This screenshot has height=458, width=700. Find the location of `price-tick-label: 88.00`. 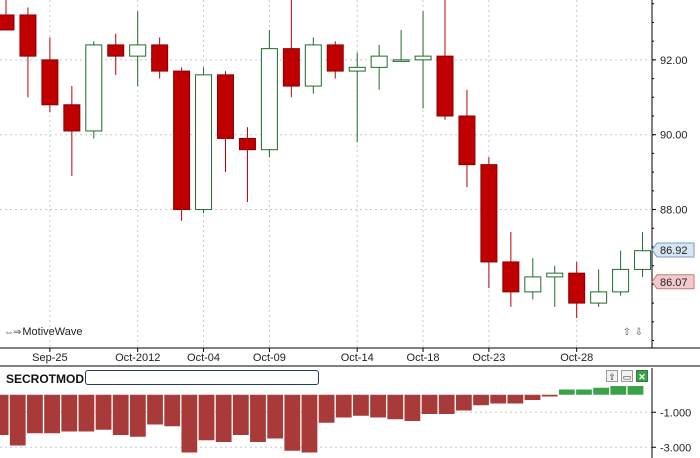

price-tick-label: 88.00 is located at coordinates (674, 211).